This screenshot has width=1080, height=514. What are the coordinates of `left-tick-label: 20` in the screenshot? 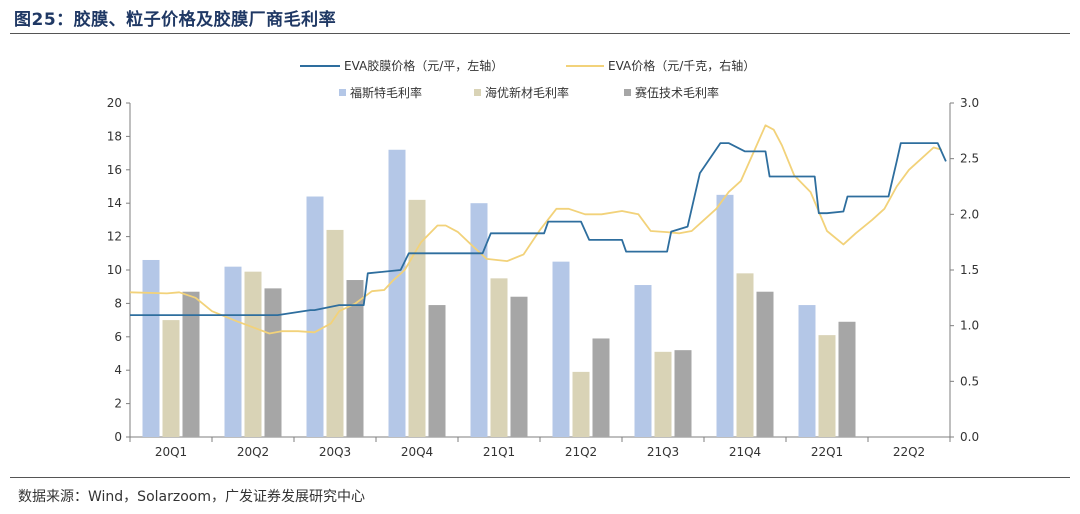 It's located at (114, 103).